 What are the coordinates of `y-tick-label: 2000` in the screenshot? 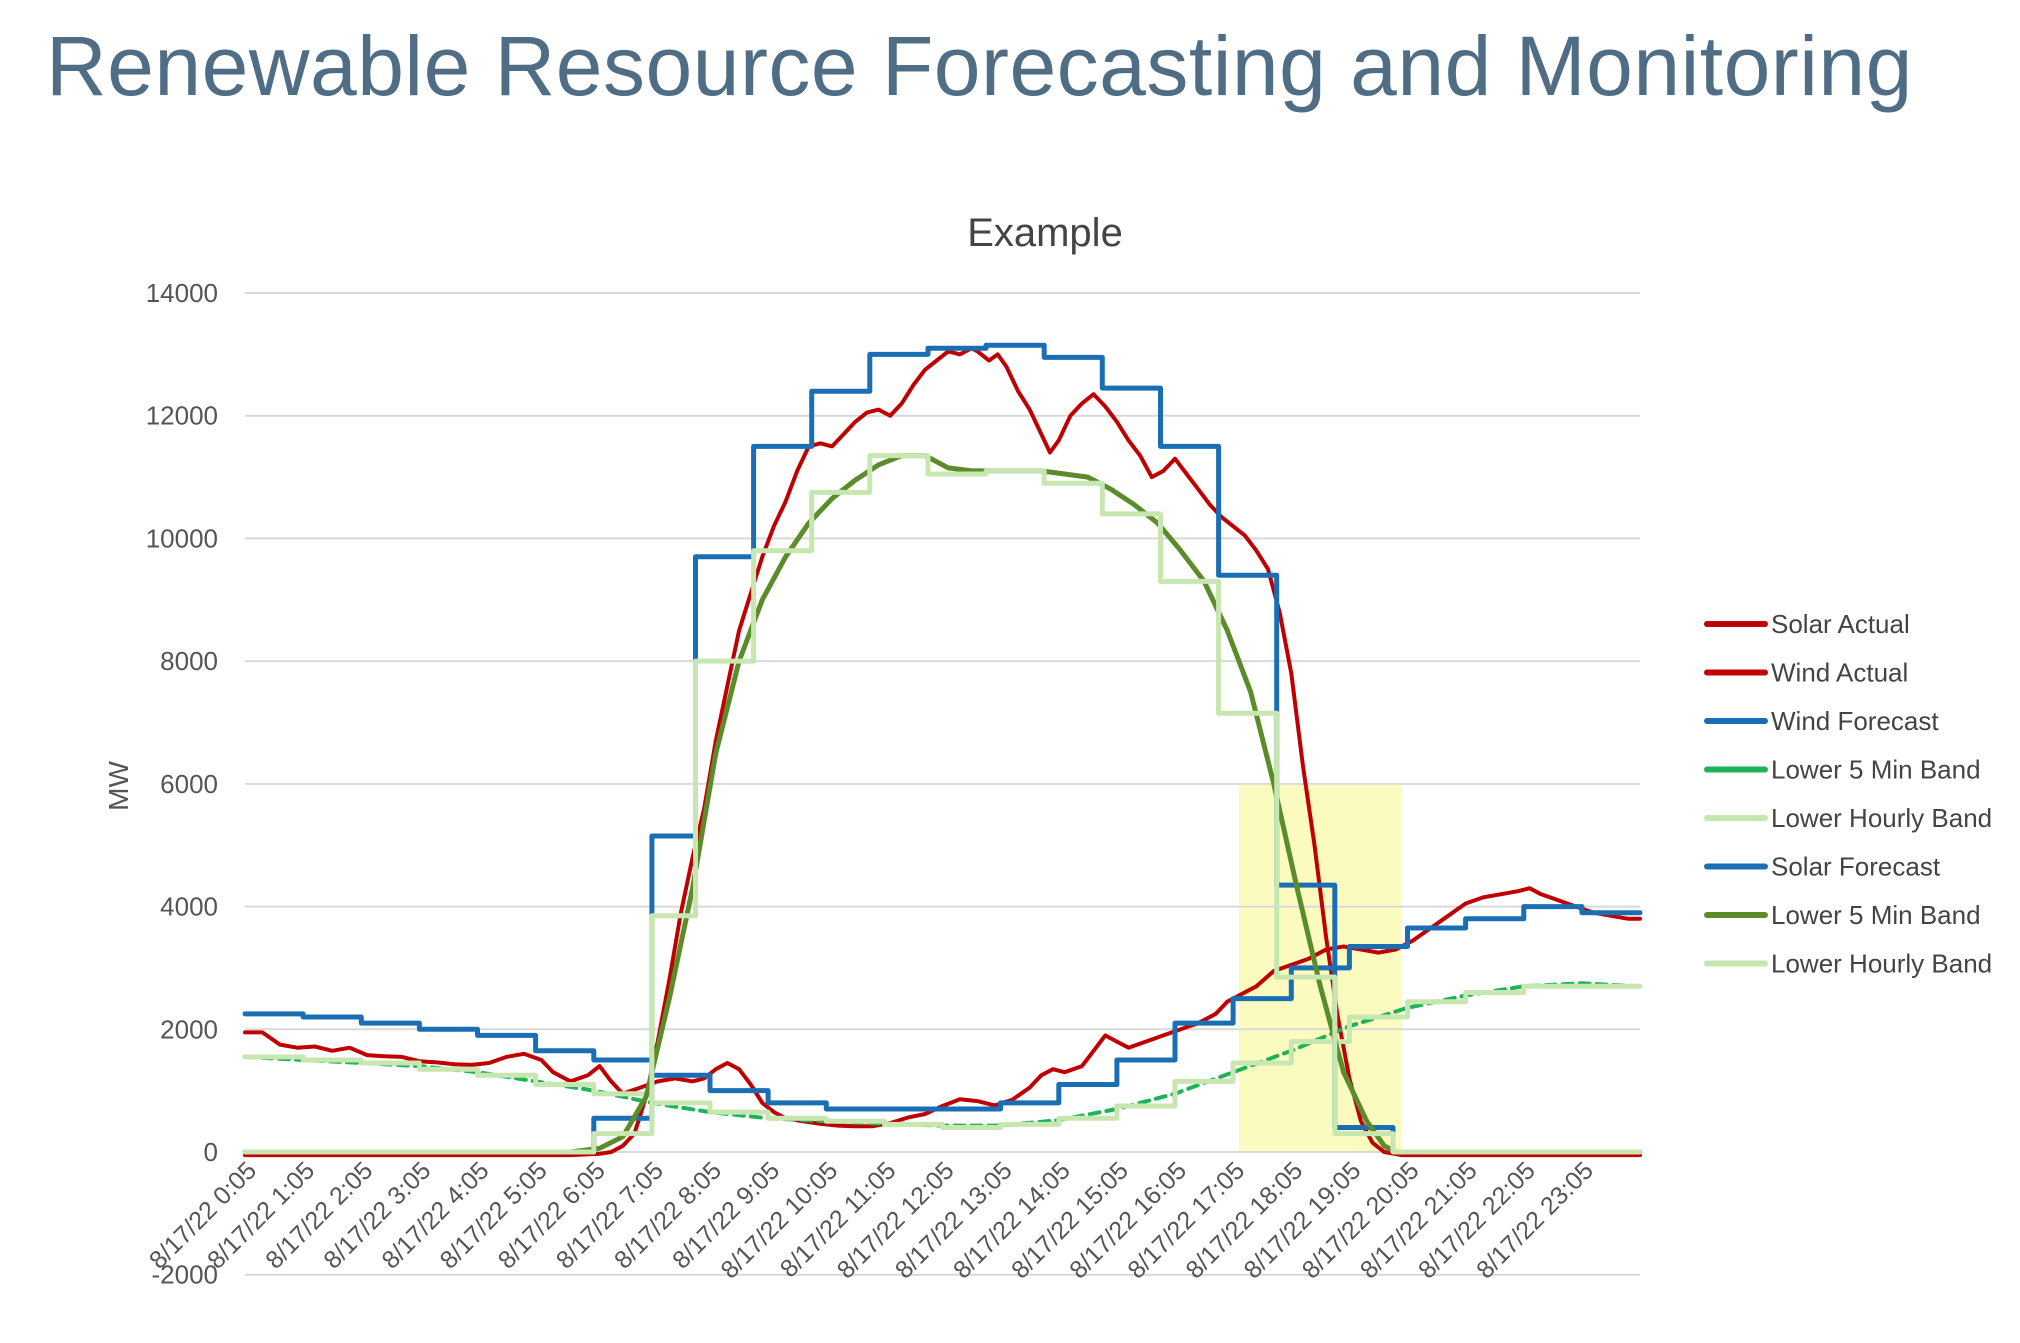 It's located at (189, 1029).